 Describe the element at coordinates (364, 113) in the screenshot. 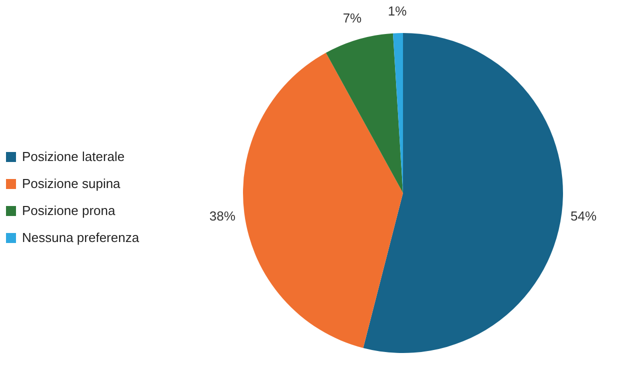

I see `pie-slice` at that location.